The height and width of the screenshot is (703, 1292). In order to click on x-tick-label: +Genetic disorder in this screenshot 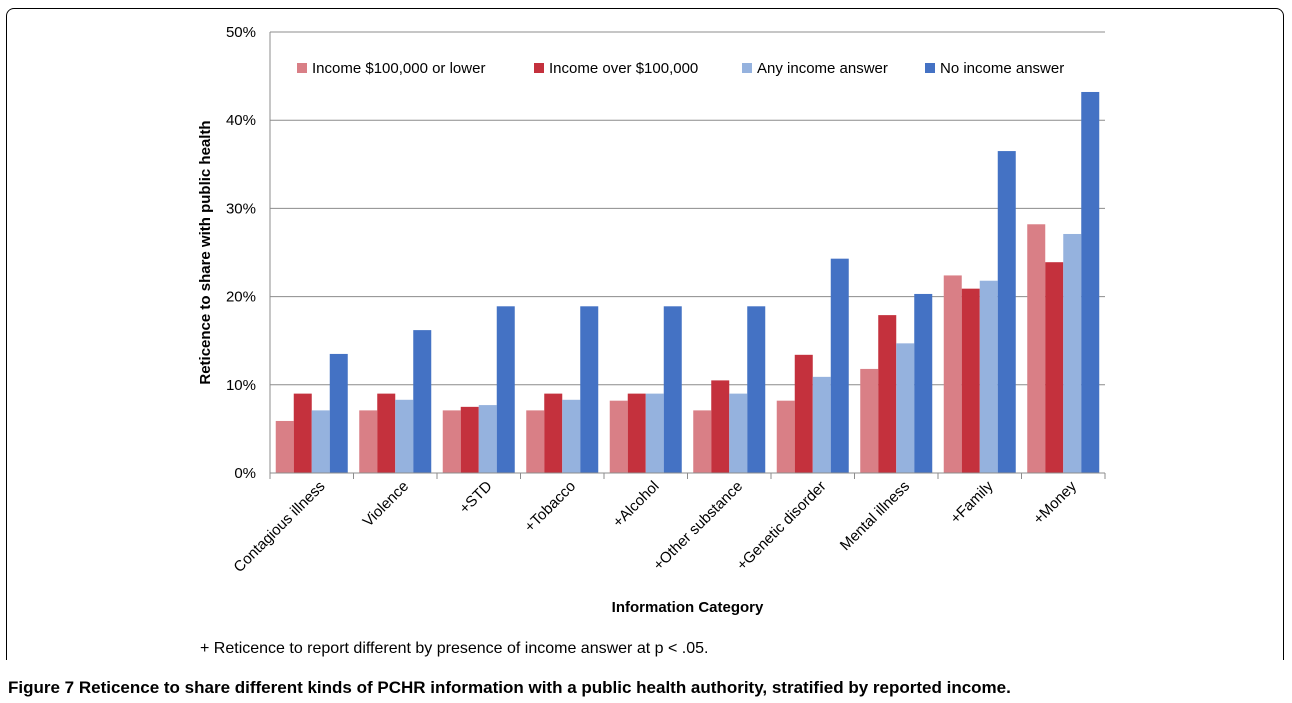, I will do `click(782, 526)`.